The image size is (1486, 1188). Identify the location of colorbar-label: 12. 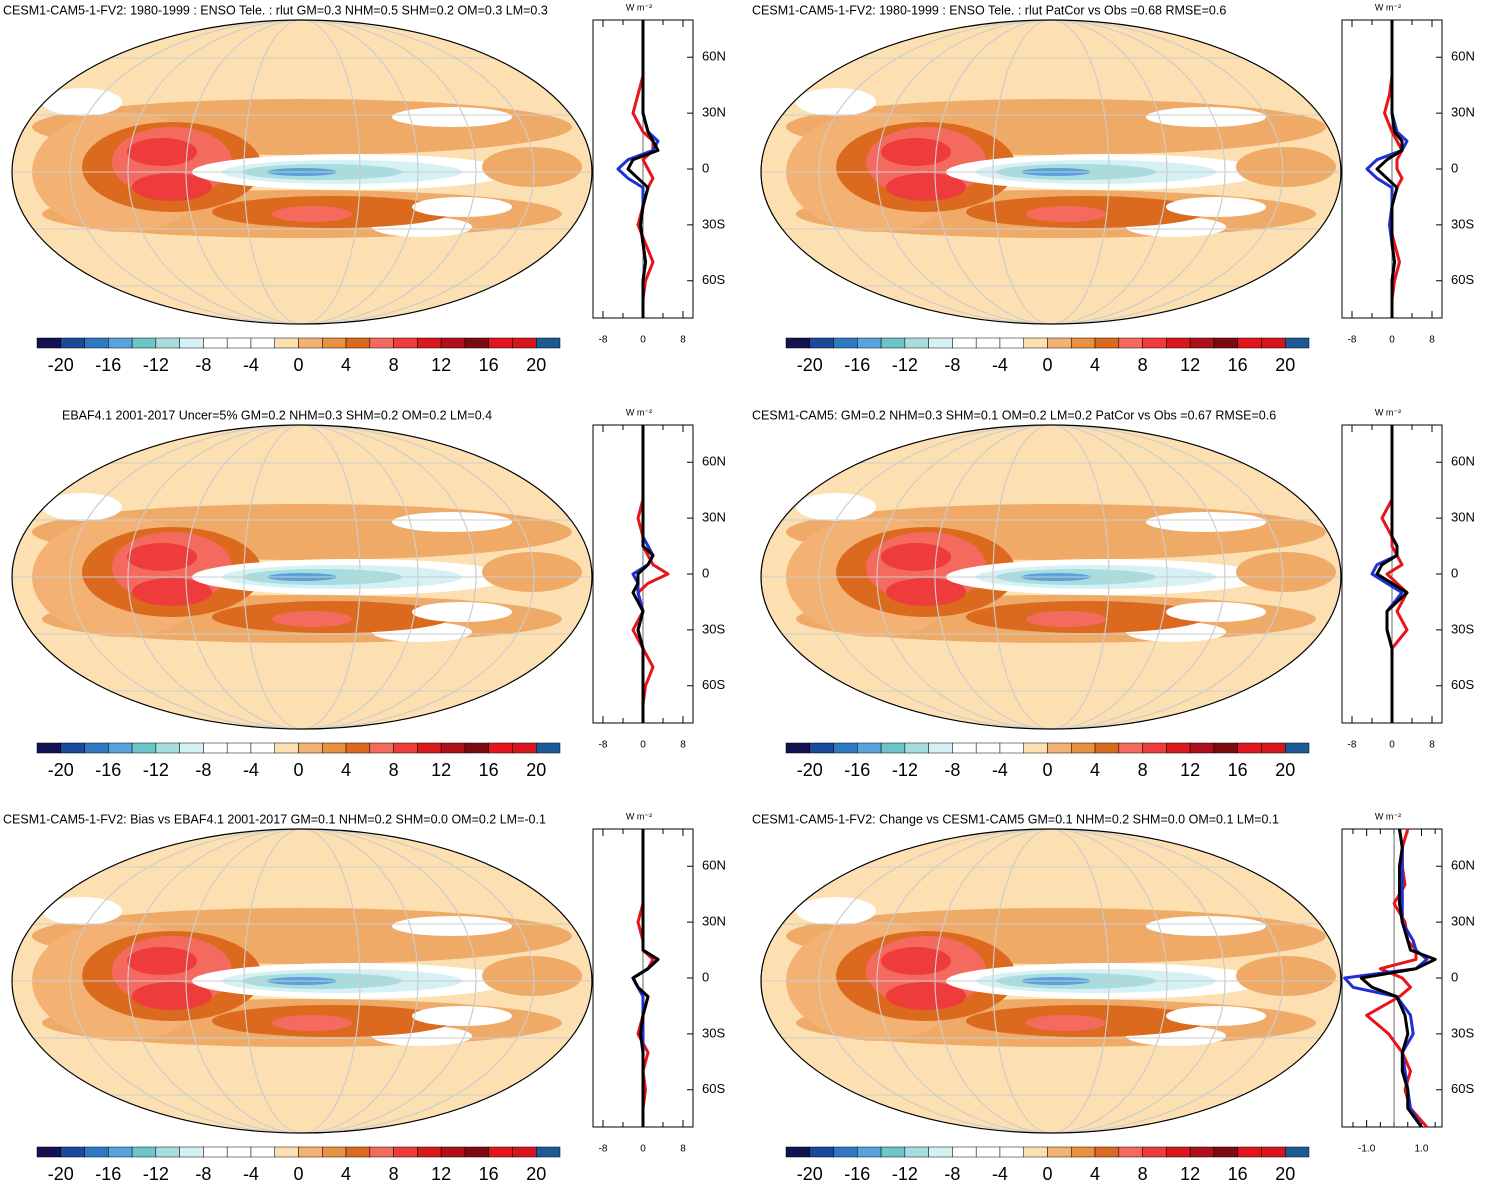
(1190, 1173).